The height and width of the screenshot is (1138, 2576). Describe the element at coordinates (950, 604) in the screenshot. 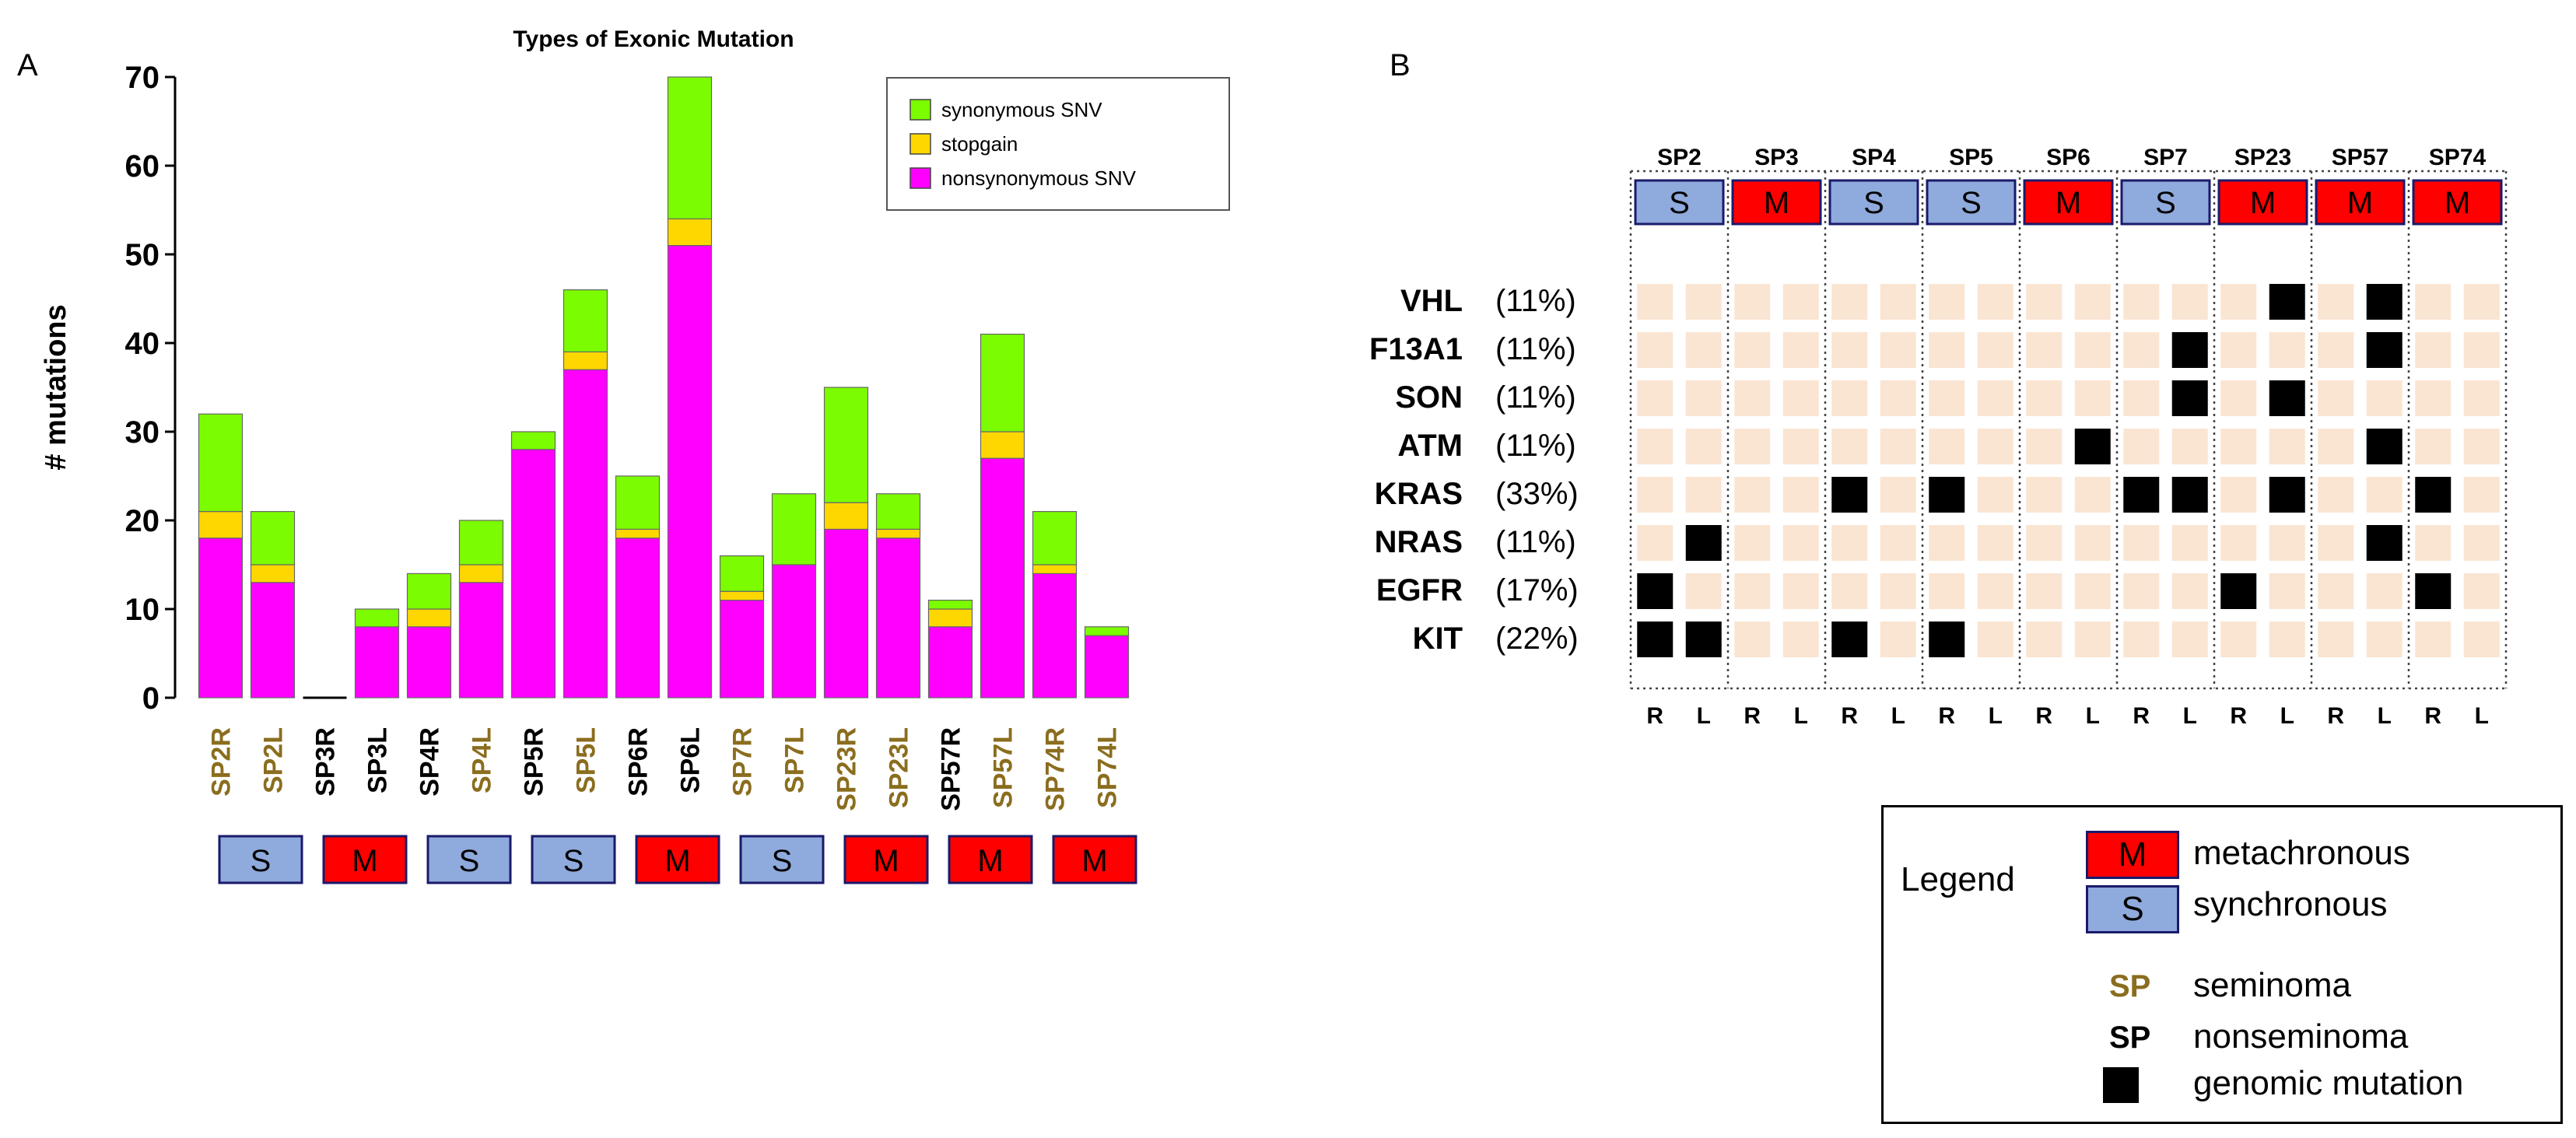

I see `bar-segment-SP57R-synonymous-snv` at that location.